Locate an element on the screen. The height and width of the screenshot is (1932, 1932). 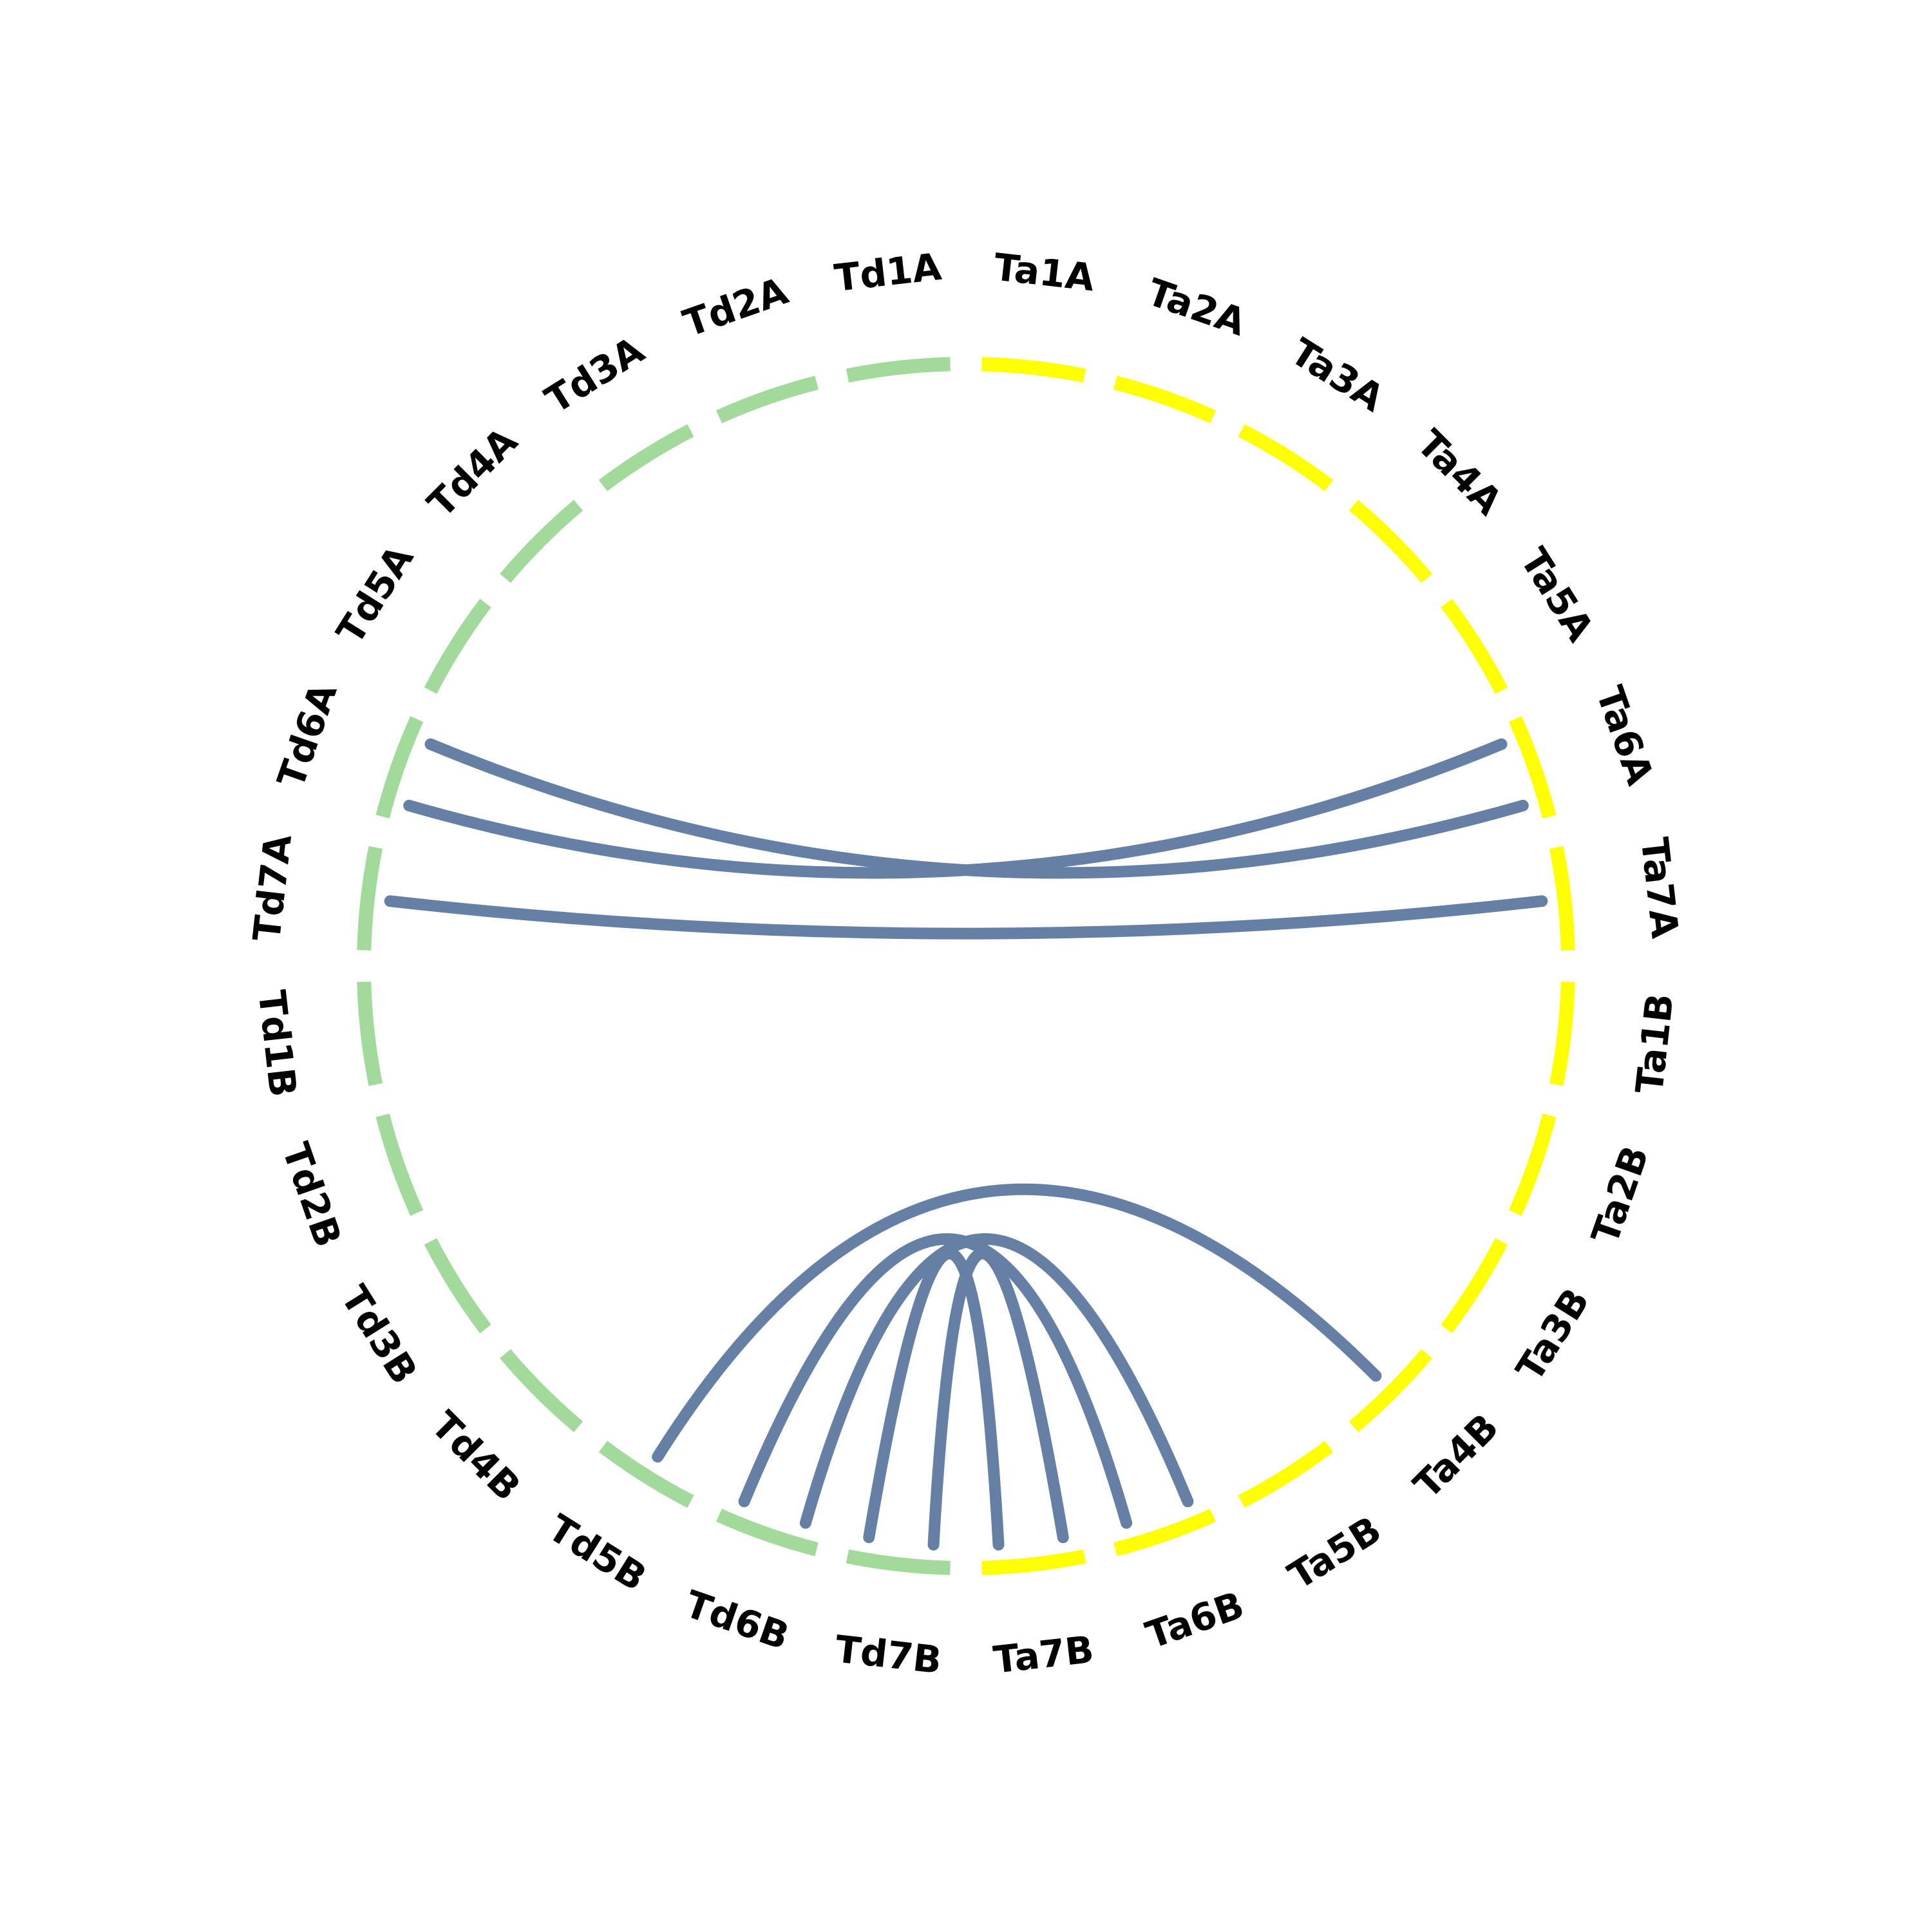
segment-label-ta7a: Ta7A is located at coordinates (1660, 887).